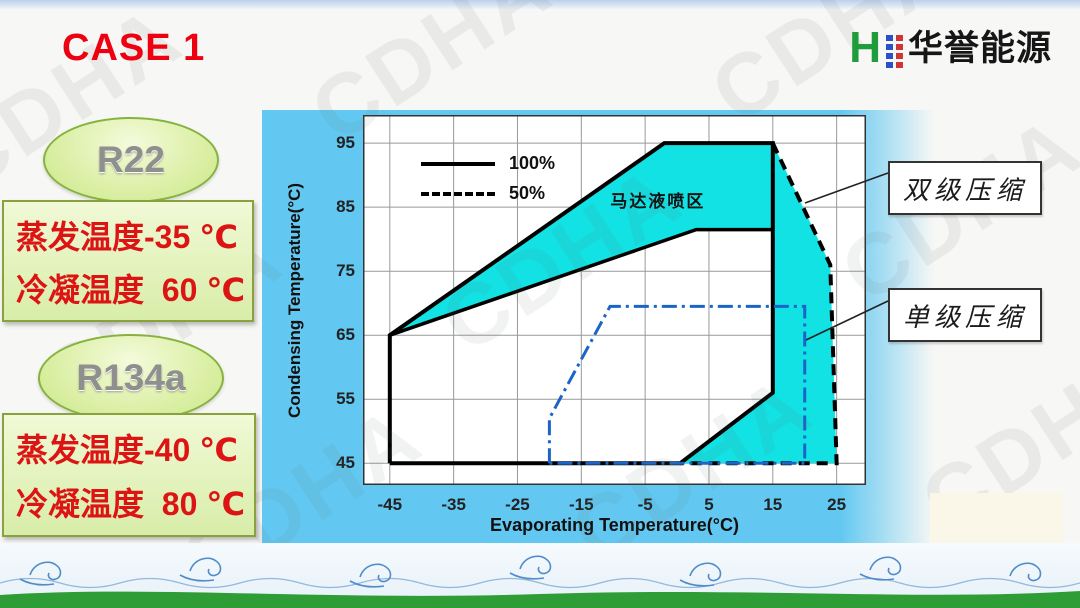  I want to click on region-50pct-extension-zone, so click(758, 303).